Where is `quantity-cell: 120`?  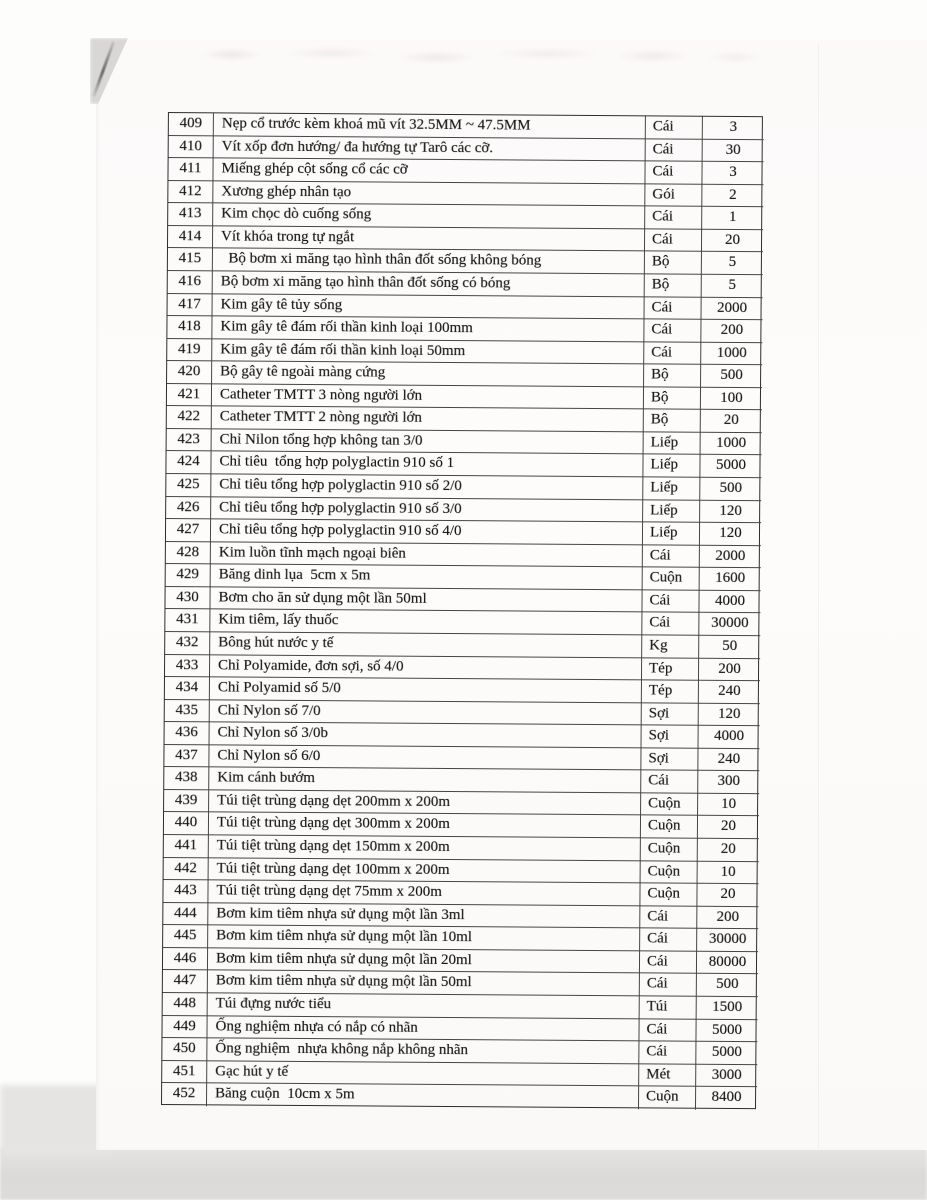 quantity-cell: 120 is located at coordinates (731, 512).